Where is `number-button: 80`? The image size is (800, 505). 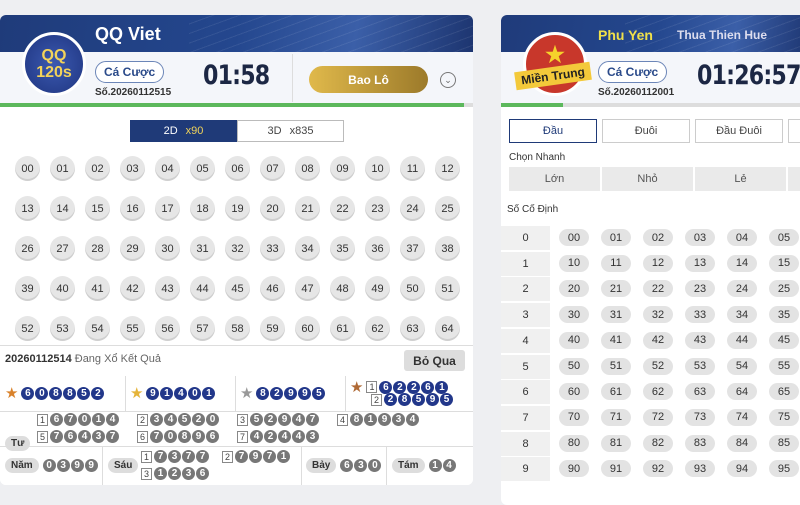
number-button: 80 is located at coordinates (574, 443).